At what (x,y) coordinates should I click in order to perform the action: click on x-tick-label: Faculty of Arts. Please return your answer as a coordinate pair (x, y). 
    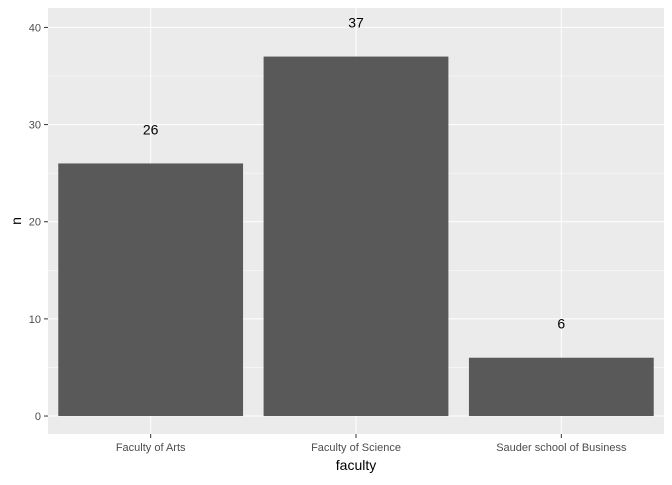
    Looking at the image, I should click on (151, 448).